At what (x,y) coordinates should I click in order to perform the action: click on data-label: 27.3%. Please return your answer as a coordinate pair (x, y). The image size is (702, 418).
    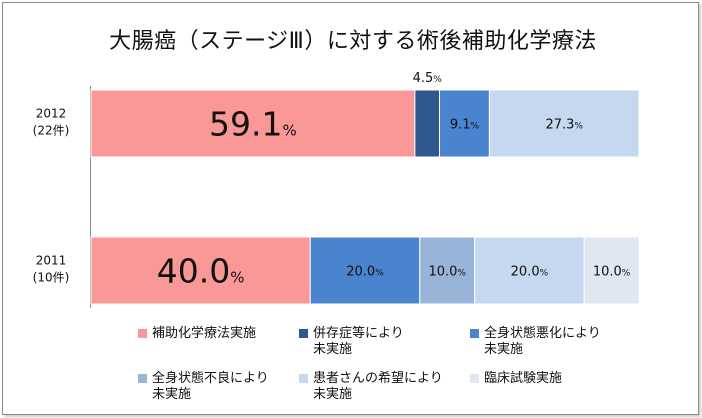
    Looking at the image, I should click on (564, 125).